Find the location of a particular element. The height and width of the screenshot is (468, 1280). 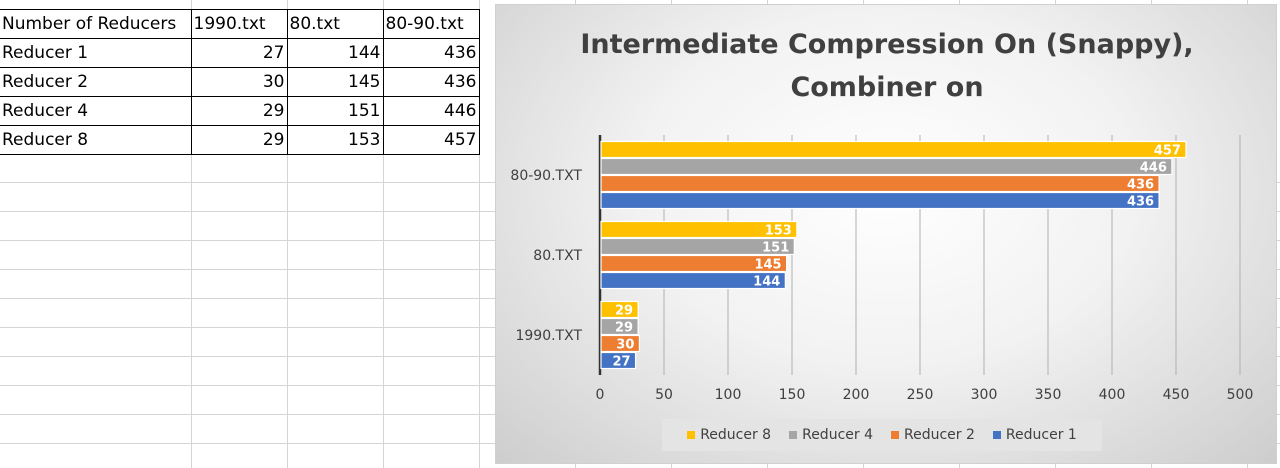

legend-label: Reducer 1 is located at coordinates (1041, 435).